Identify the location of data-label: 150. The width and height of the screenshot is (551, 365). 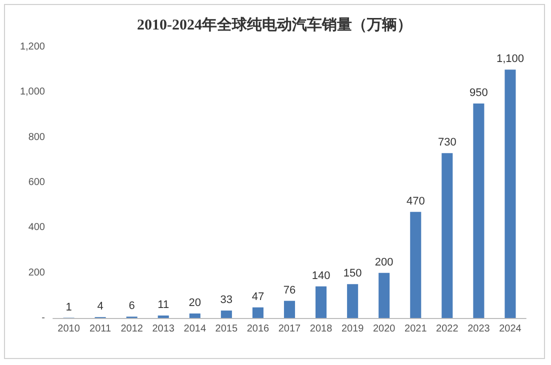
(352, 274).